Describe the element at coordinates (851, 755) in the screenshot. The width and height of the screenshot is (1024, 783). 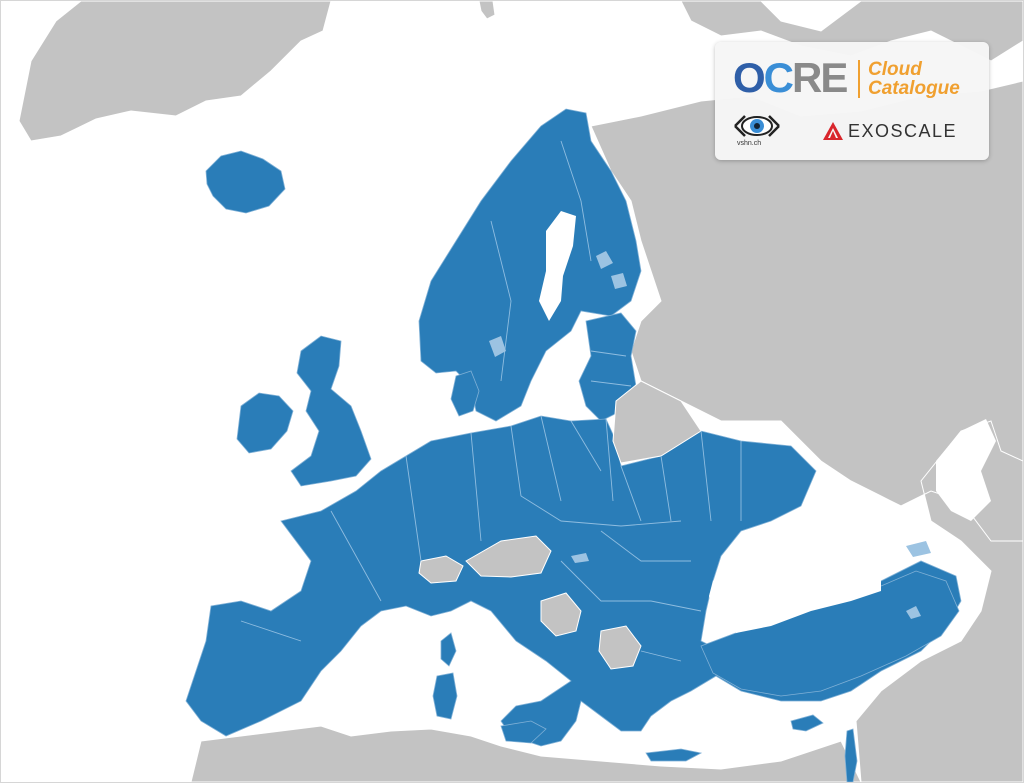
I see `israel` at that location.